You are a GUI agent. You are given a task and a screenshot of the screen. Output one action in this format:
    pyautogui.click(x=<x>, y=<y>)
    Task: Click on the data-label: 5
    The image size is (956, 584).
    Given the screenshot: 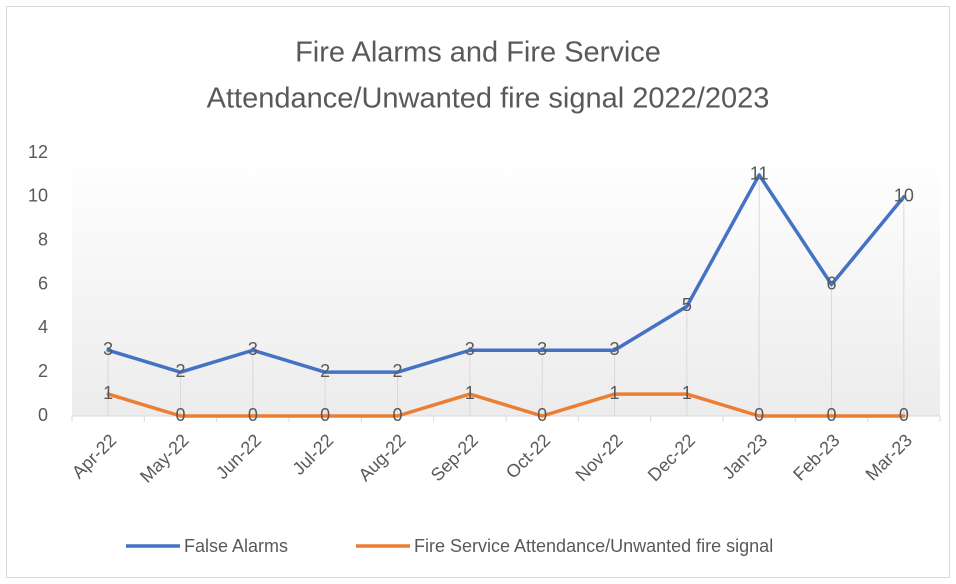 What is the action you would take?
    pyautogui.click(x=687, y=305)
    